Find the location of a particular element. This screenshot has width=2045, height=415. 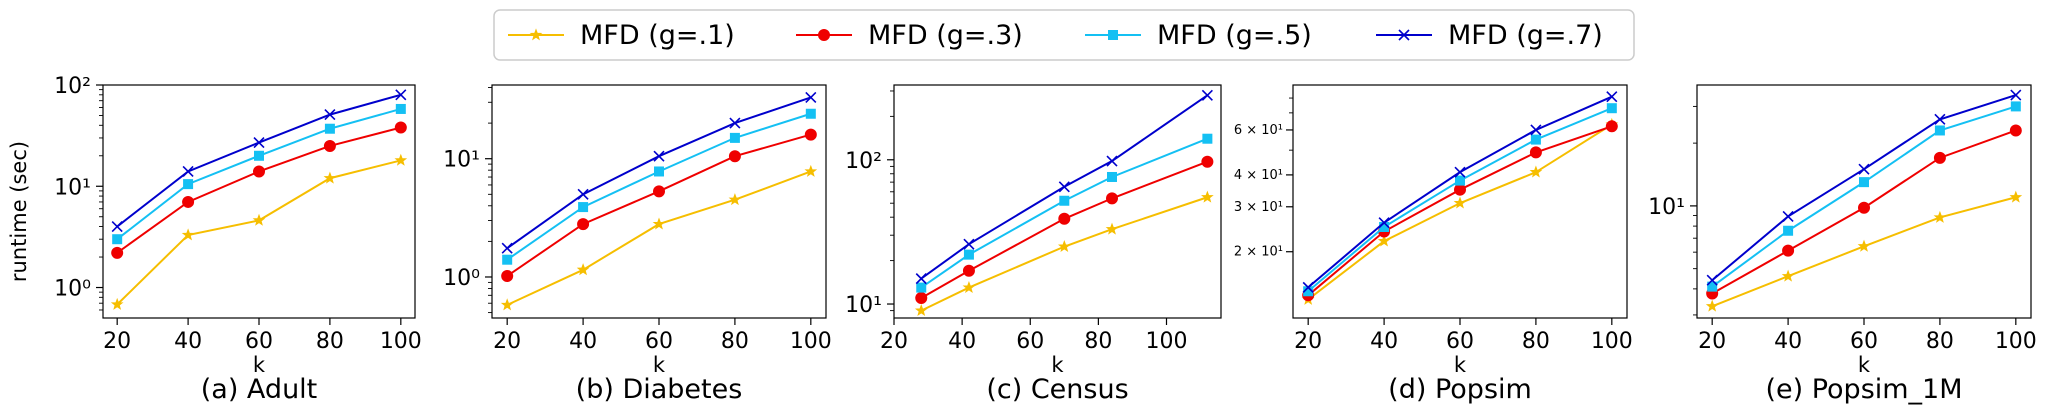

y-tick-label: 10⁰ is located at coordinates (72, 289).